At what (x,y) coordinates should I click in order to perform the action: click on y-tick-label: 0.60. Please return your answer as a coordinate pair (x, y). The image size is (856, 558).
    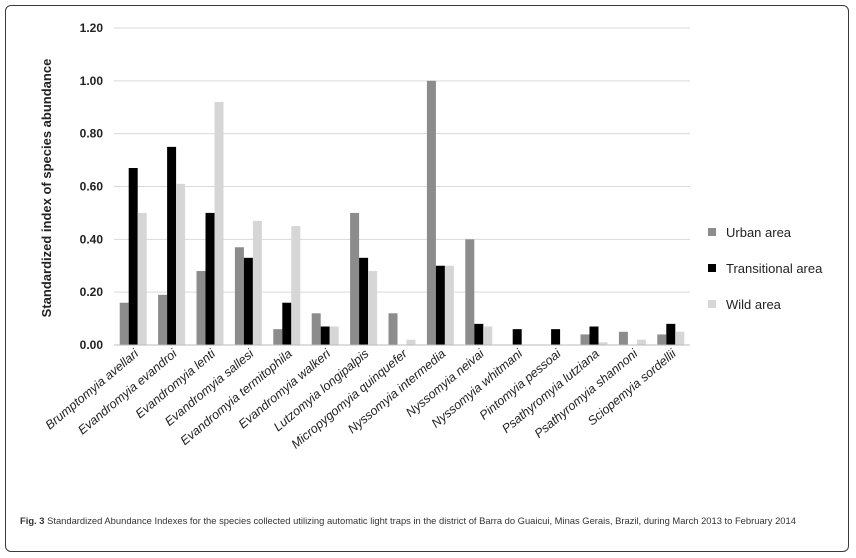
    Looking at the image, I should click on (92, 187).